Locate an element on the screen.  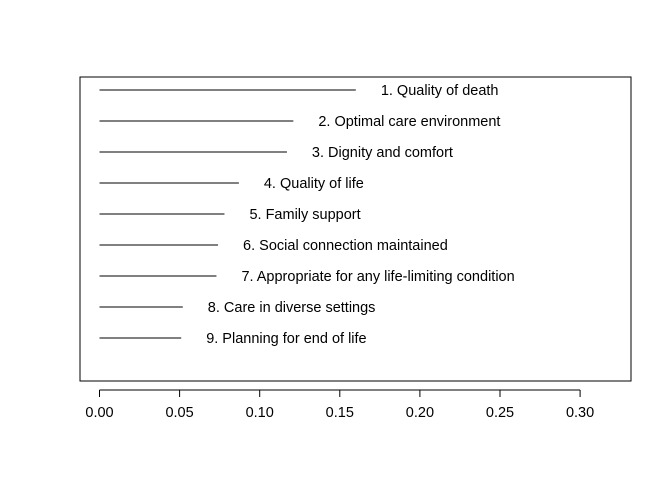
x-tick-label-4: 0.20 is located at coordinates (420, 413).